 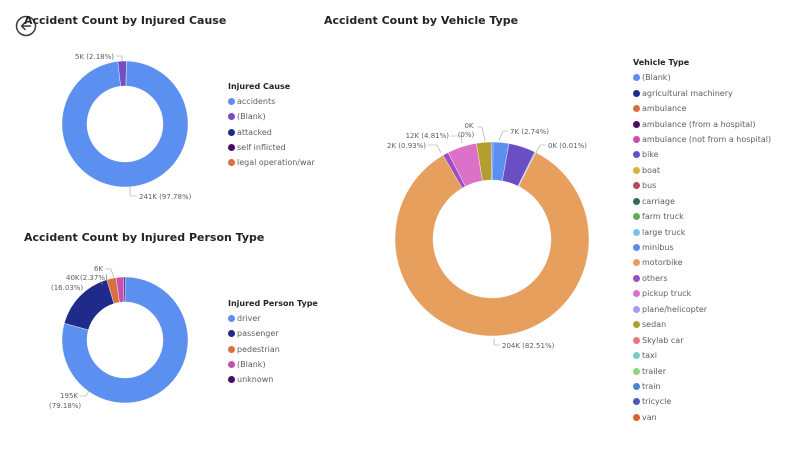 I want to click on legend-label: taxi, so click(x=649, y=356).